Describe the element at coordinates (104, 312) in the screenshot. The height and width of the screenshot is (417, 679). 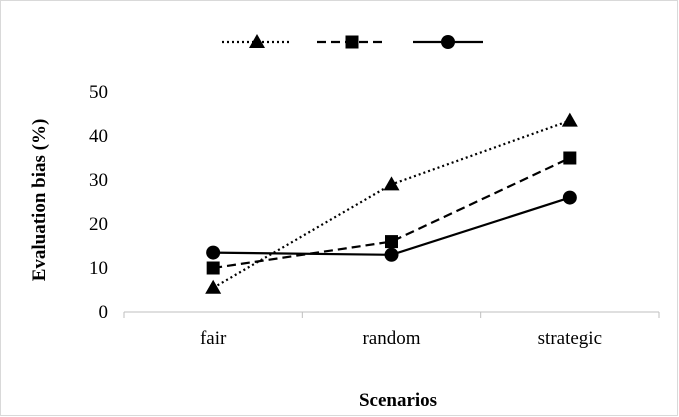
I see `y-tick-label: 0` at that location.